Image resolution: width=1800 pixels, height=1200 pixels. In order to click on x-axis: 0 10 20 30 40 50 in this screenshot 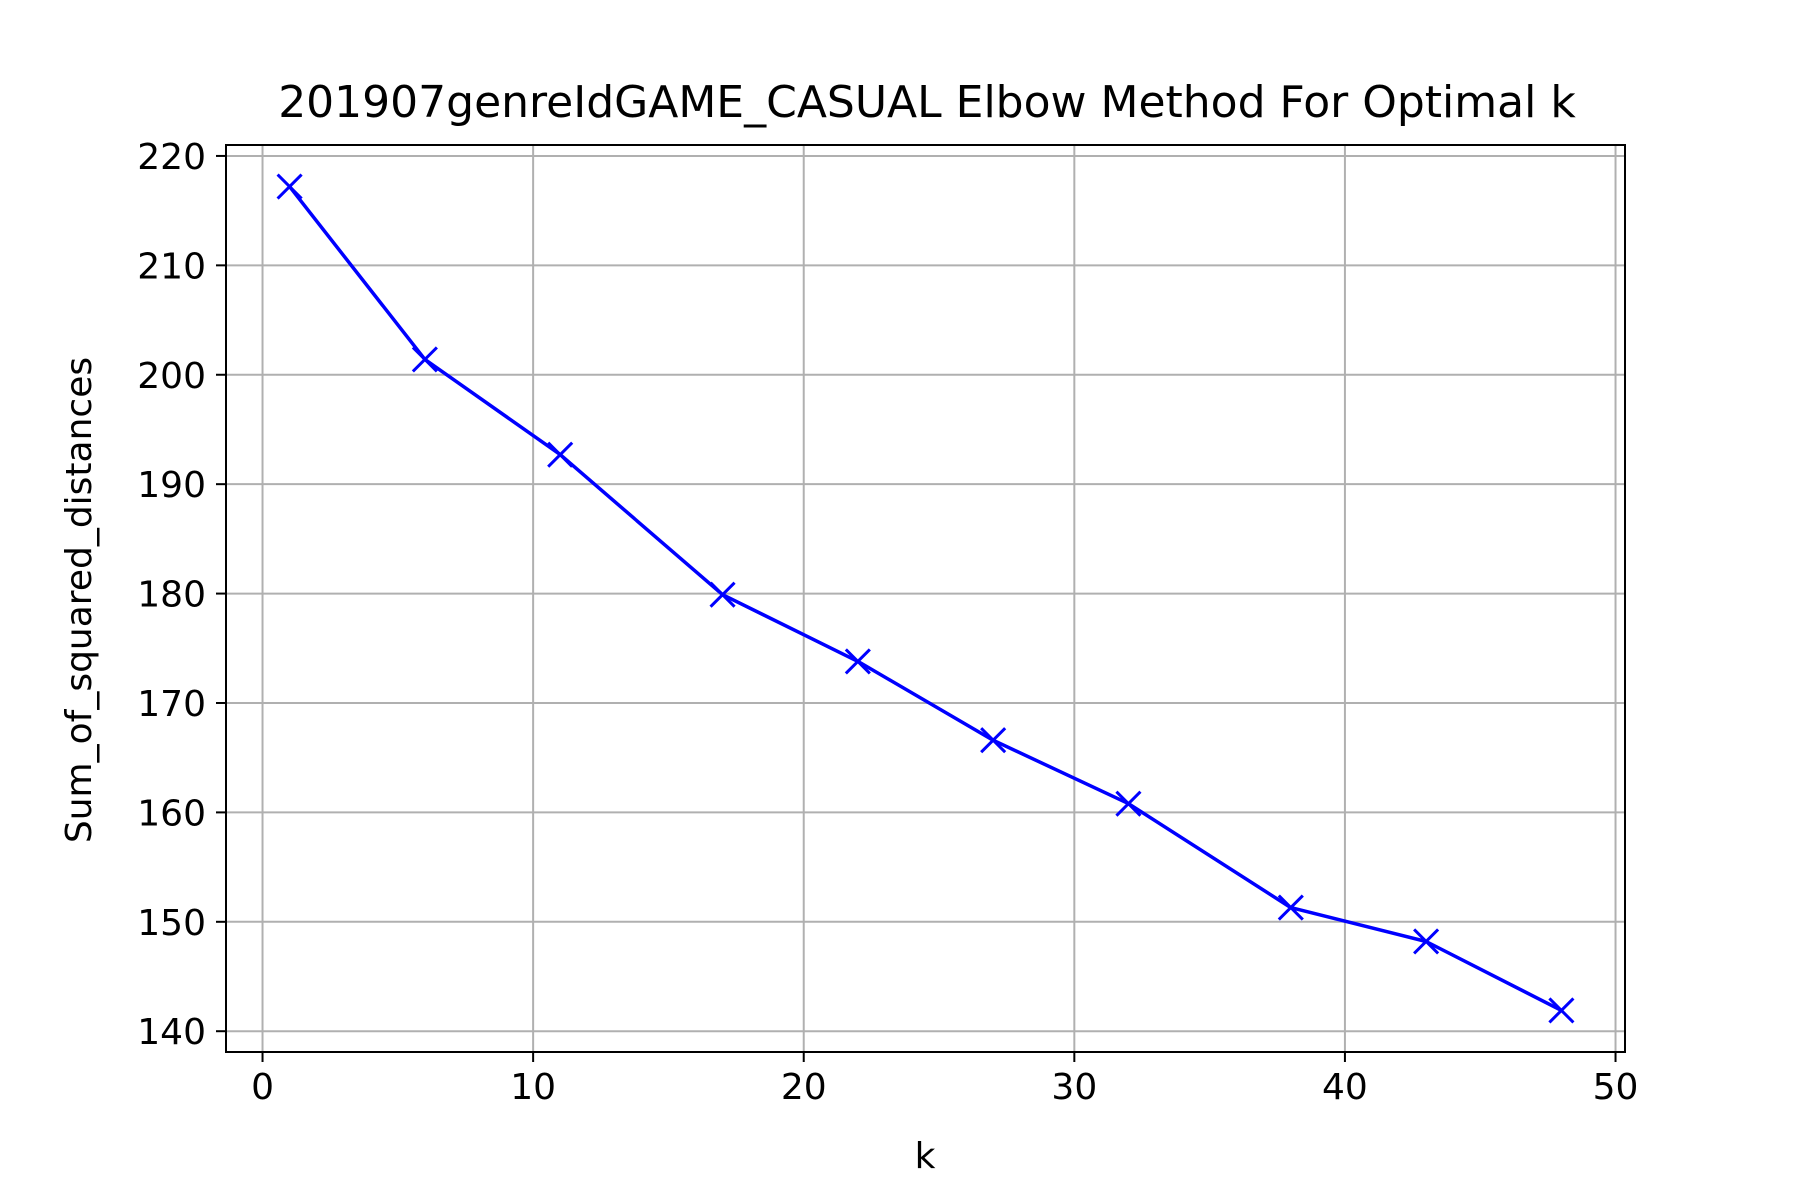, I will do `click(944, 1080)`.